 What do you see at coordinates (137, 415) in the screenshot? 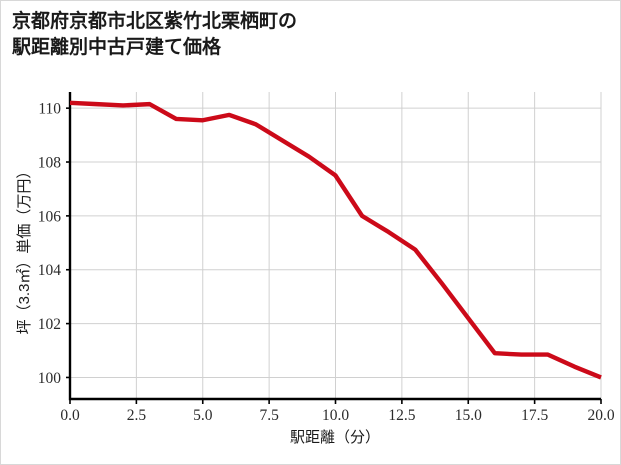
I see `x-tick-label: 2.5` at bounding box center [137, 415].